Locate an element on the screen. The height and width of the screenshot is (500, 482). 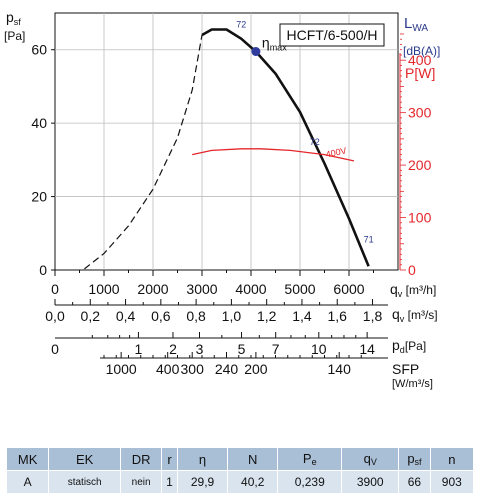
x2-axis-title: qv [m³/s] is located at coordinates (415, 315).